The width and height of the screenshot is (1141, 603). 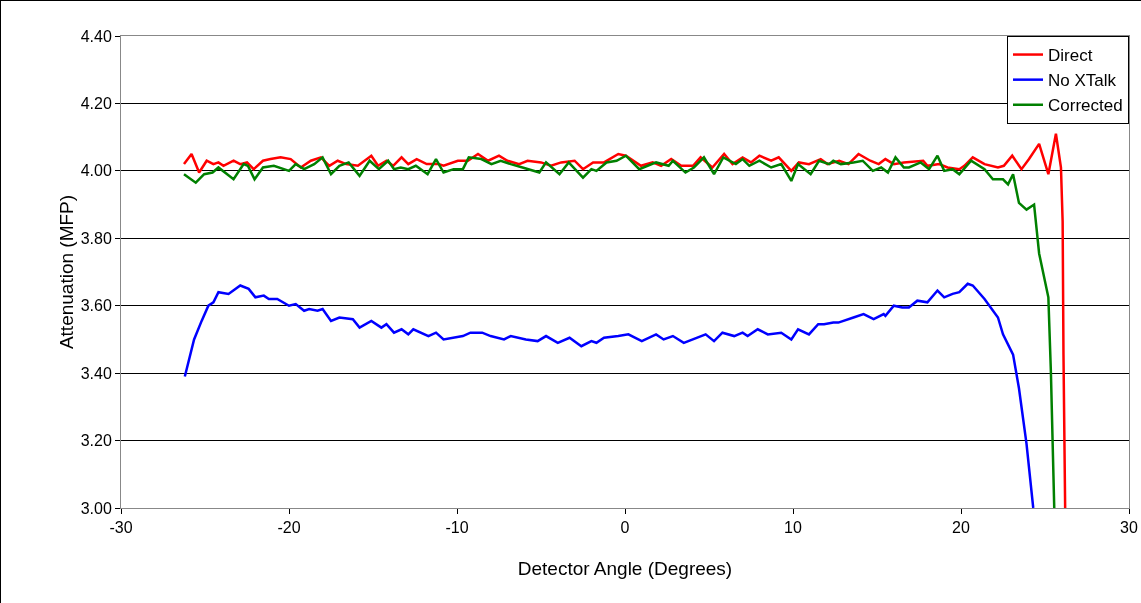 I want to click on x-tick-label: 10, so click(x=793, y=528).